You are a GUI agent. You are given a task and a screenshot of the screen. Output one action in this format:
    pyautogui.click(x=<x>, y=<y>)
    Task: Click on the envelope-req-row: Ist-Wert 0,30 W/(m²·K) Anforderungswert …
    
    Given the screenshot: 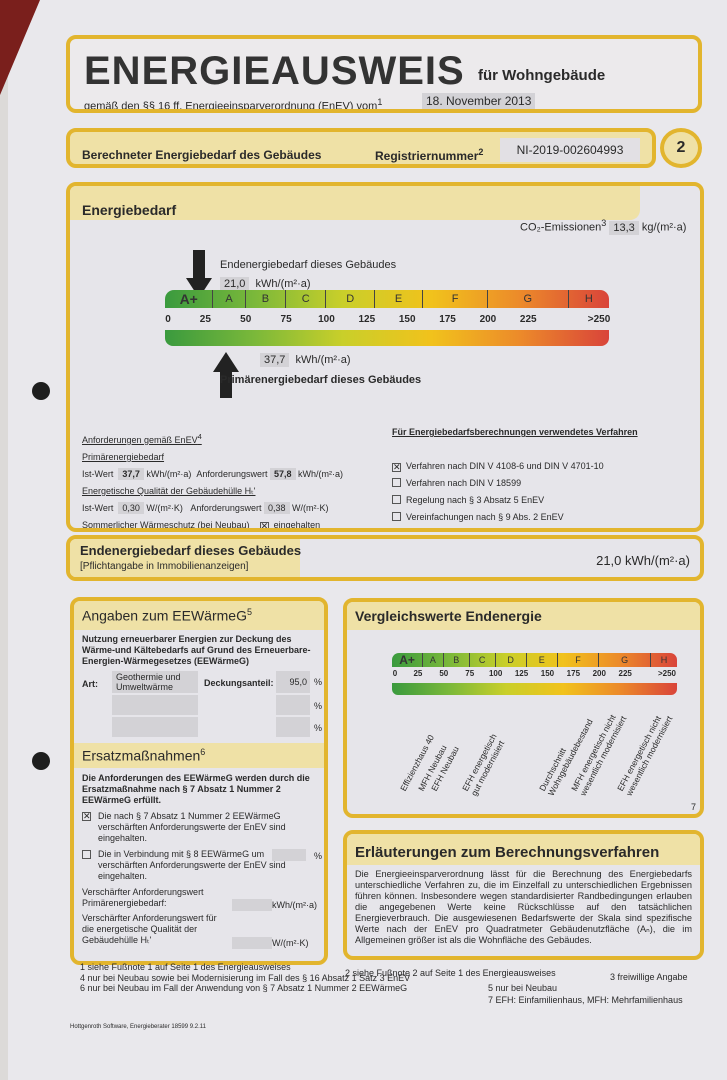 What is the action you would take?
    pyautogui.click(x=212, y=508)
    